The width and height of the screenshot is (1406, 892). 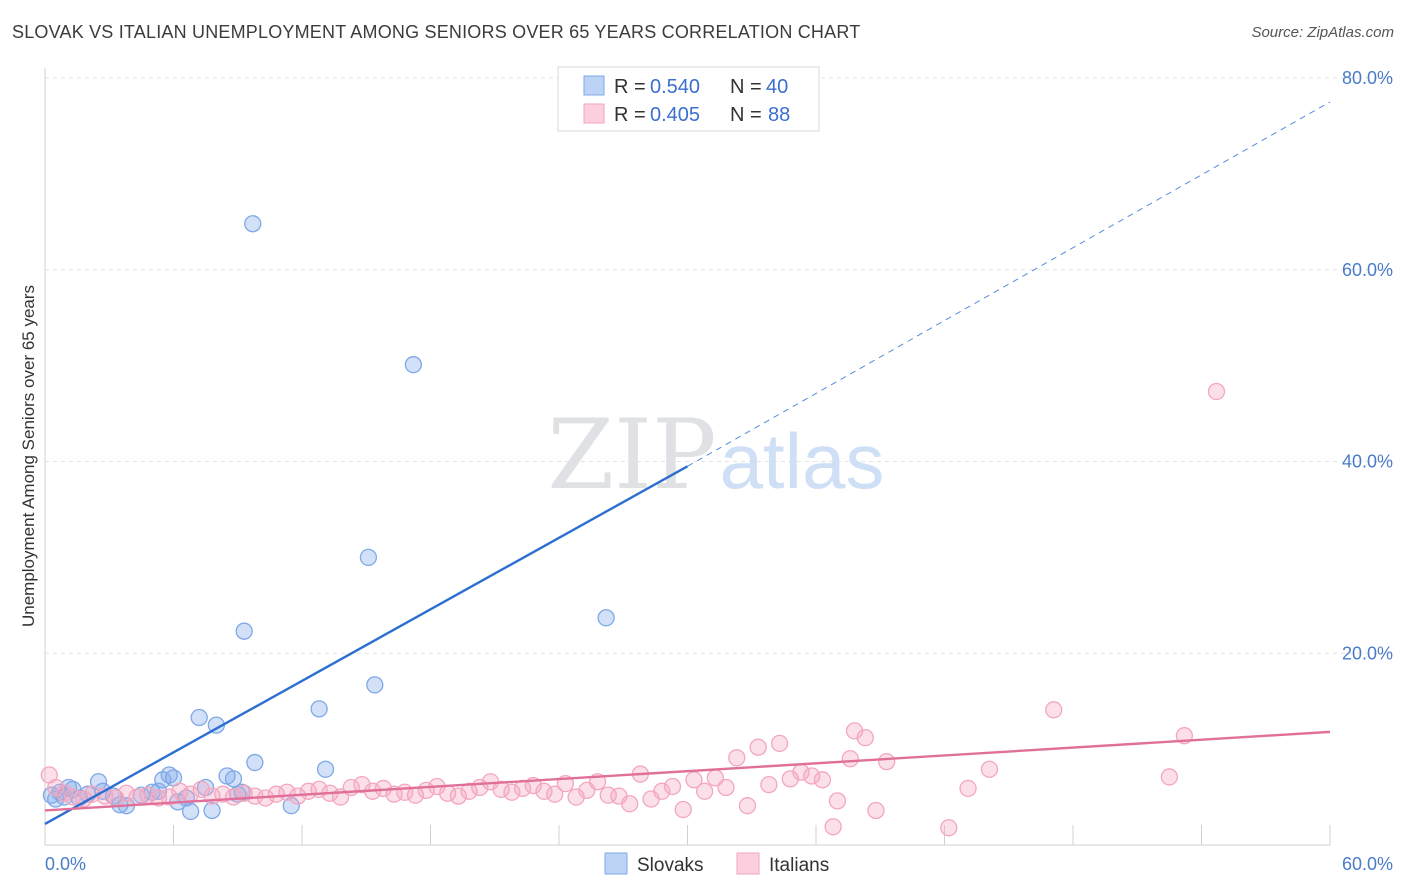 I want to click on watermark-atlas: atlas, so click(x=802, y=461).